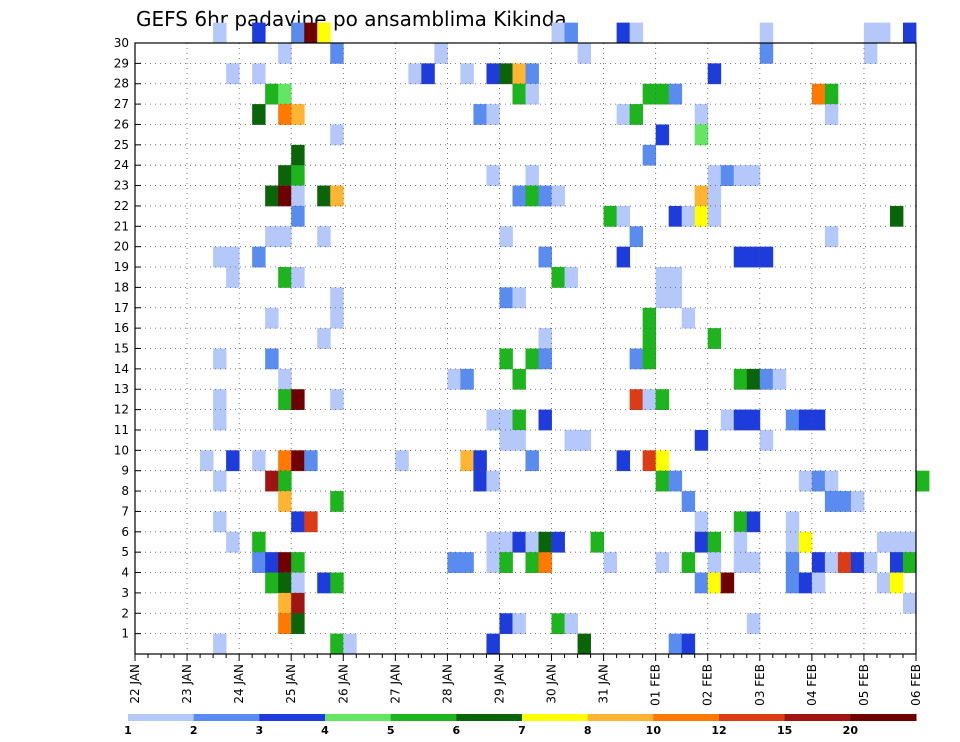 Image resolution: width=960 pixels, height=742 pixels. What do you see at coordinates (522, 730) in the screenshot?
I see `colorbar-label: 7` at bounding box center [522, 730].